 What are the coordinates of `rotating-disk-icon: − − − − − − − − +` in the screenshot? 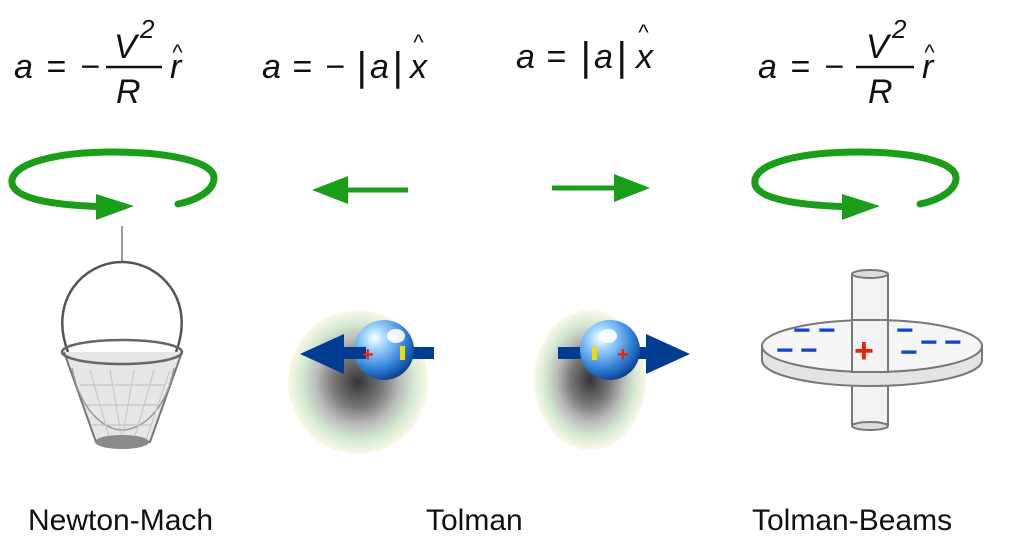 It's located at (872, 350).